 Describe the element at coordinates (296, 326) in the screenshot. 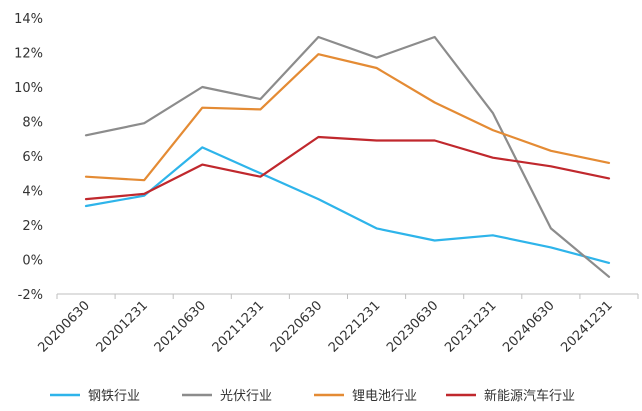

I see `x-tick-label: 20220630` at that location.